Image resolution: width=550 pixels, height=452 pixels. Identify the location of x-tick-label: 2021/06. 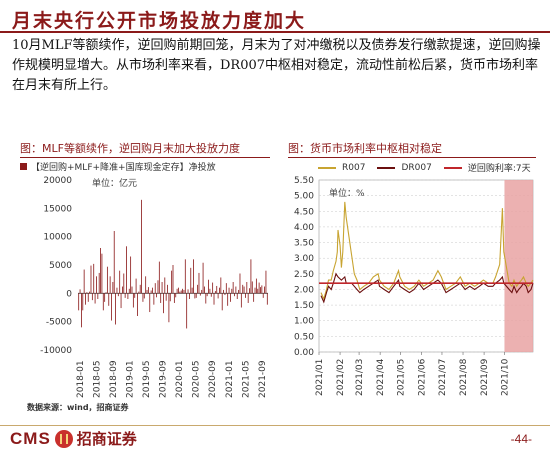
(423, 377).